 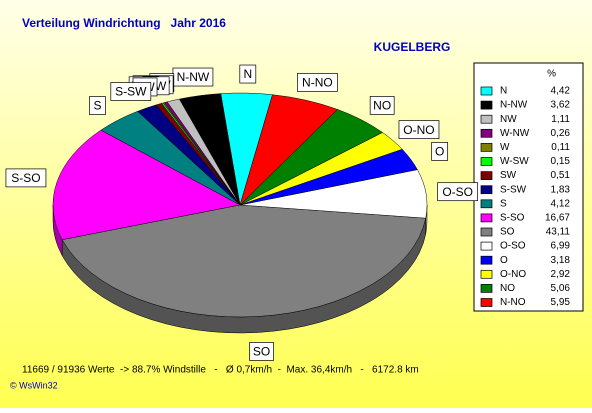 I want to click on legend-value: 3,18, so click(x=561, y=260).